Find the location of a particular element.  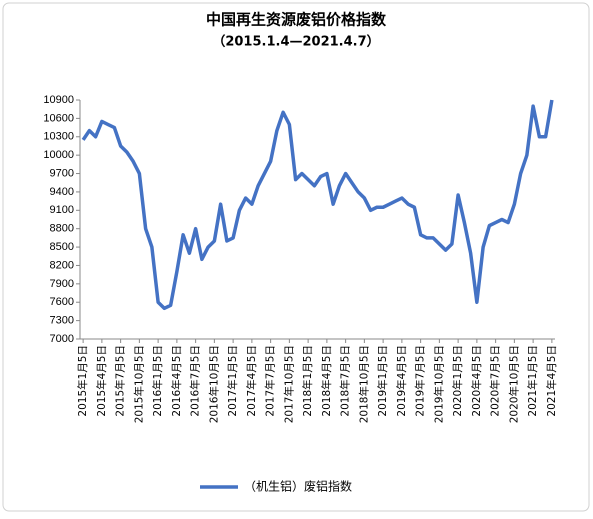

x-tick-label: 2015年10月5日 is located at coordinates (138, 384).